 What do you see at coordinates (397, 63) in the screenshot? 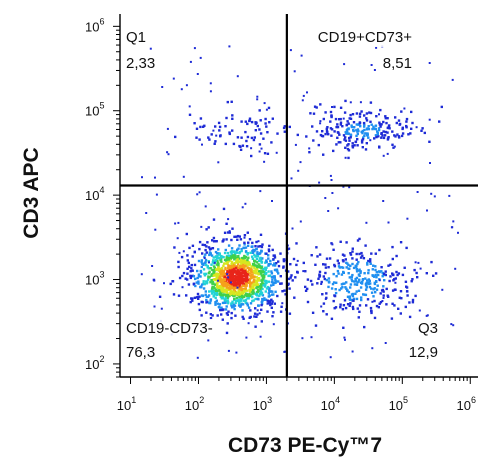
I see `quadrant-label-background` at bounding box center [397, 63].